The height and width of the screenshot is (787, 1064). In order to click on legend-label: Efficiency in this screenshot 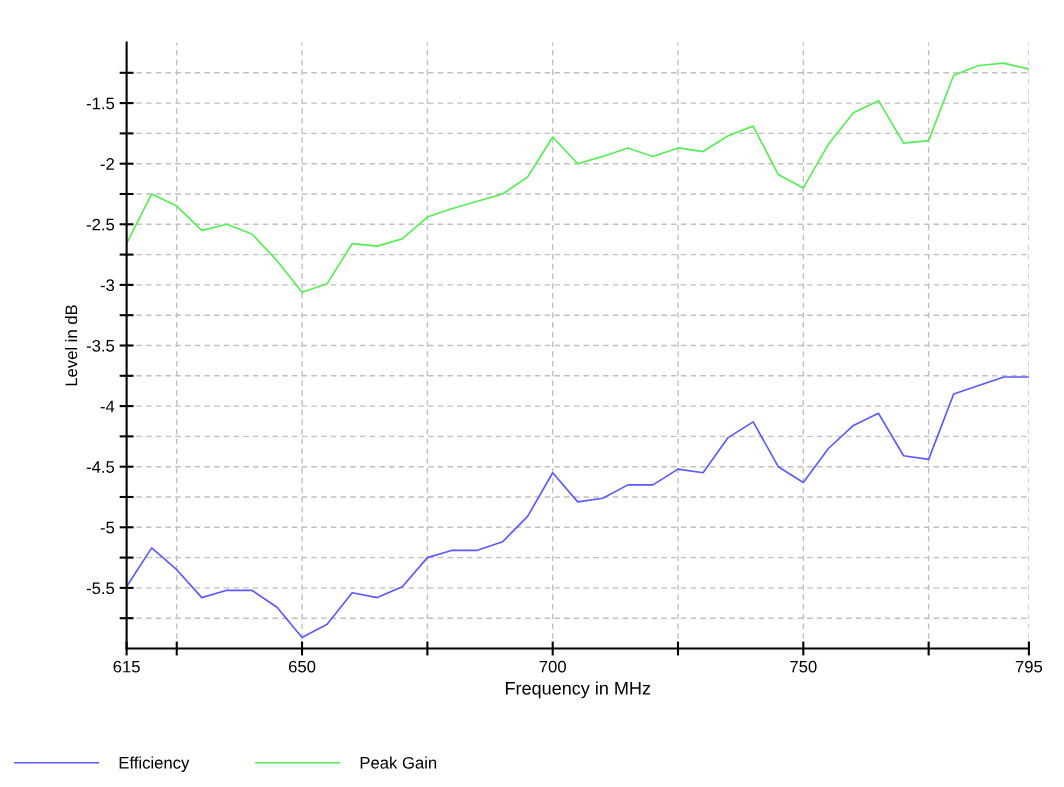, I will do `click(154, 764)`.